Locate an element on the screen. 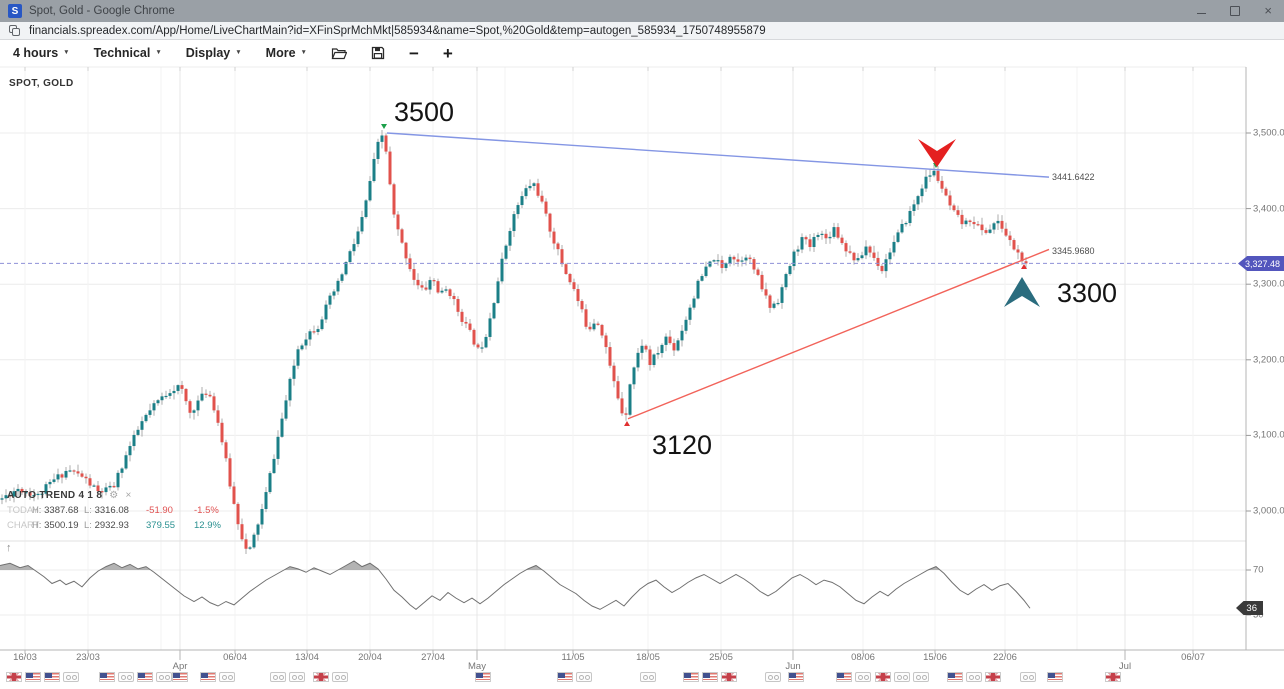 This screenshot has width=1284, height=689. save-chart-button is located at coordinates (378, 53).